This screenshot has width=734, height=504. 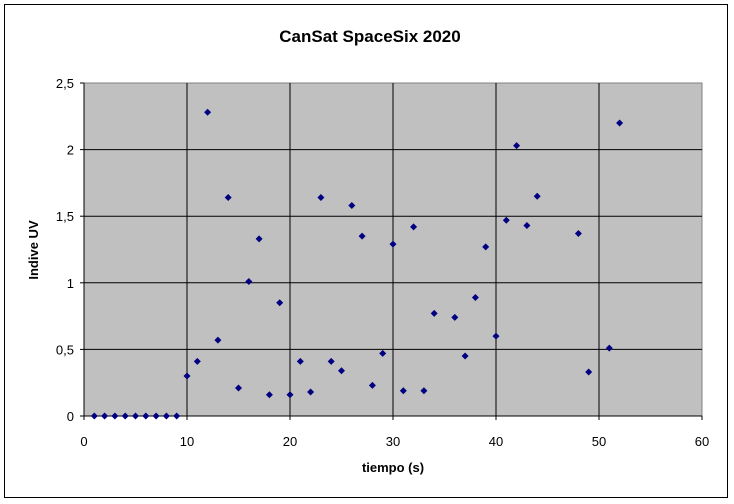 What do you see at coordinates (70, 283) in the screenshot?
I see `y-tick-label: 1` at bounding box center [70, 283].